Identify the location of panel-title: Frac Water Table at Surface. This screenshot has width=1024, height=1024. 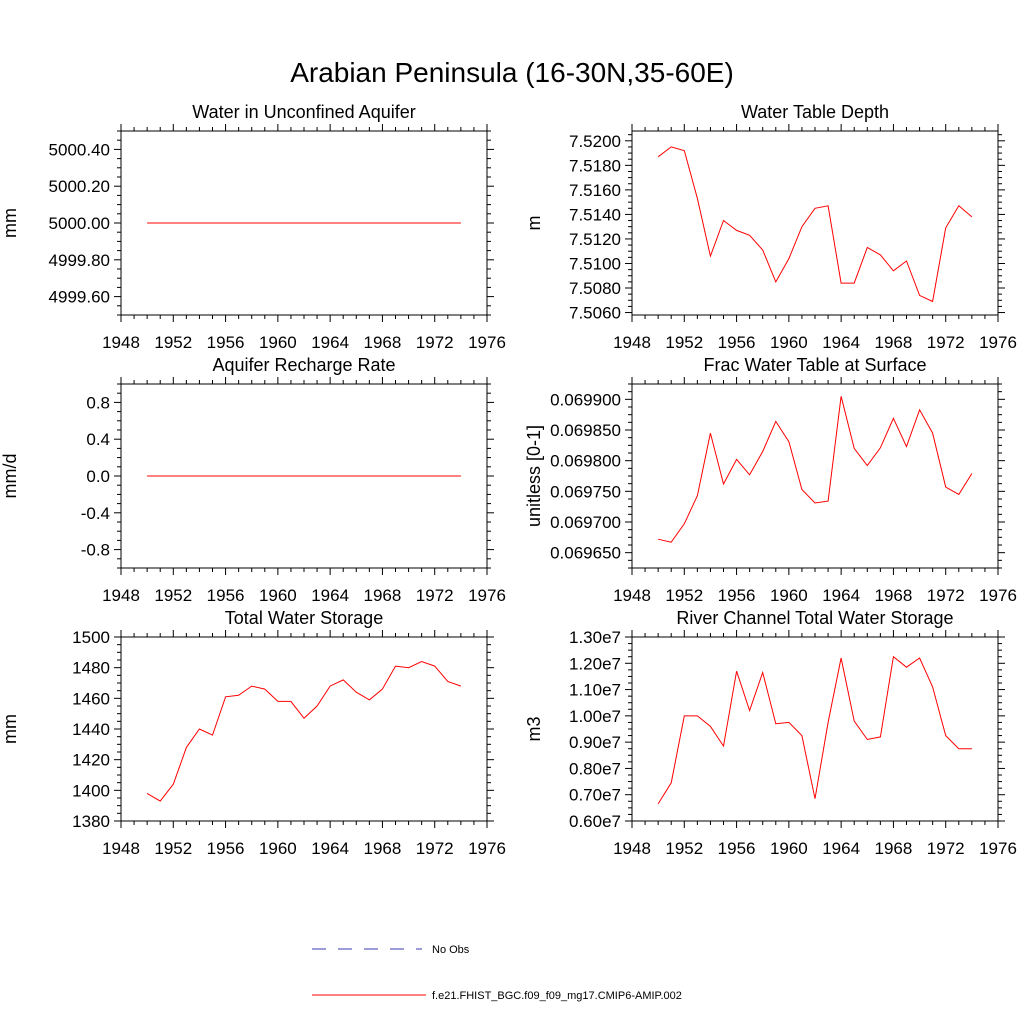
(814, 365).